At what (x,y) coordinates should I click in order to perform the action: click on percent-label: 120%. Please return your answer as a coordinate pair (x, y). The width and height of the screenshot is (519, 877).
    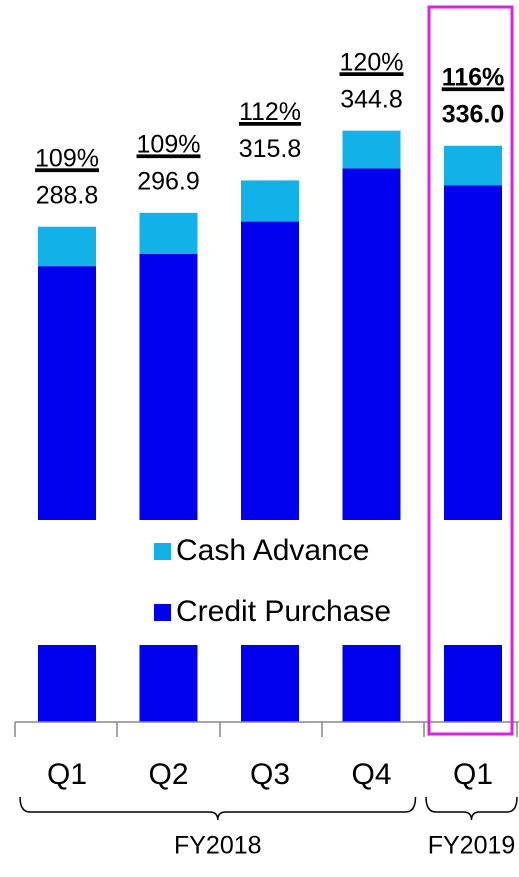
    Looking at the image, I should click on (372, 62).